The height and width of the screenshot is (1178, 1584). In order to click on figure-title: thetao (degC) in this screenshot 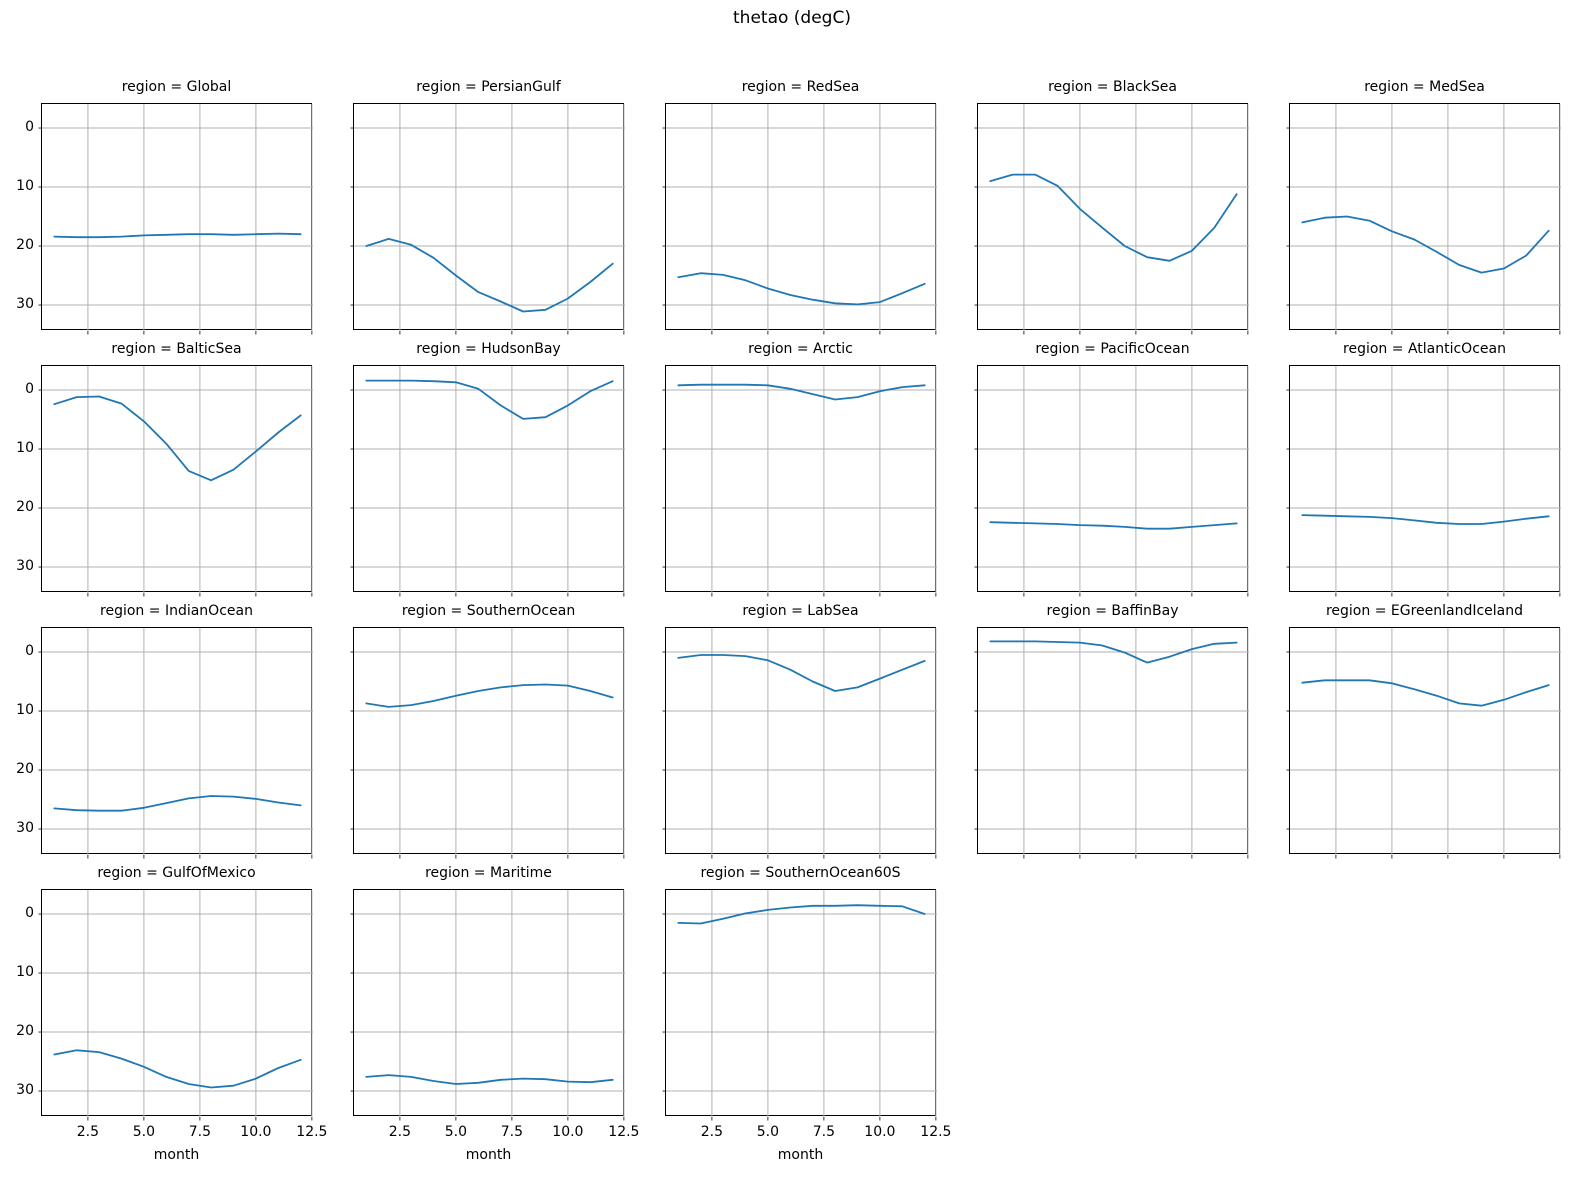, I will do `click(792, 18)`.